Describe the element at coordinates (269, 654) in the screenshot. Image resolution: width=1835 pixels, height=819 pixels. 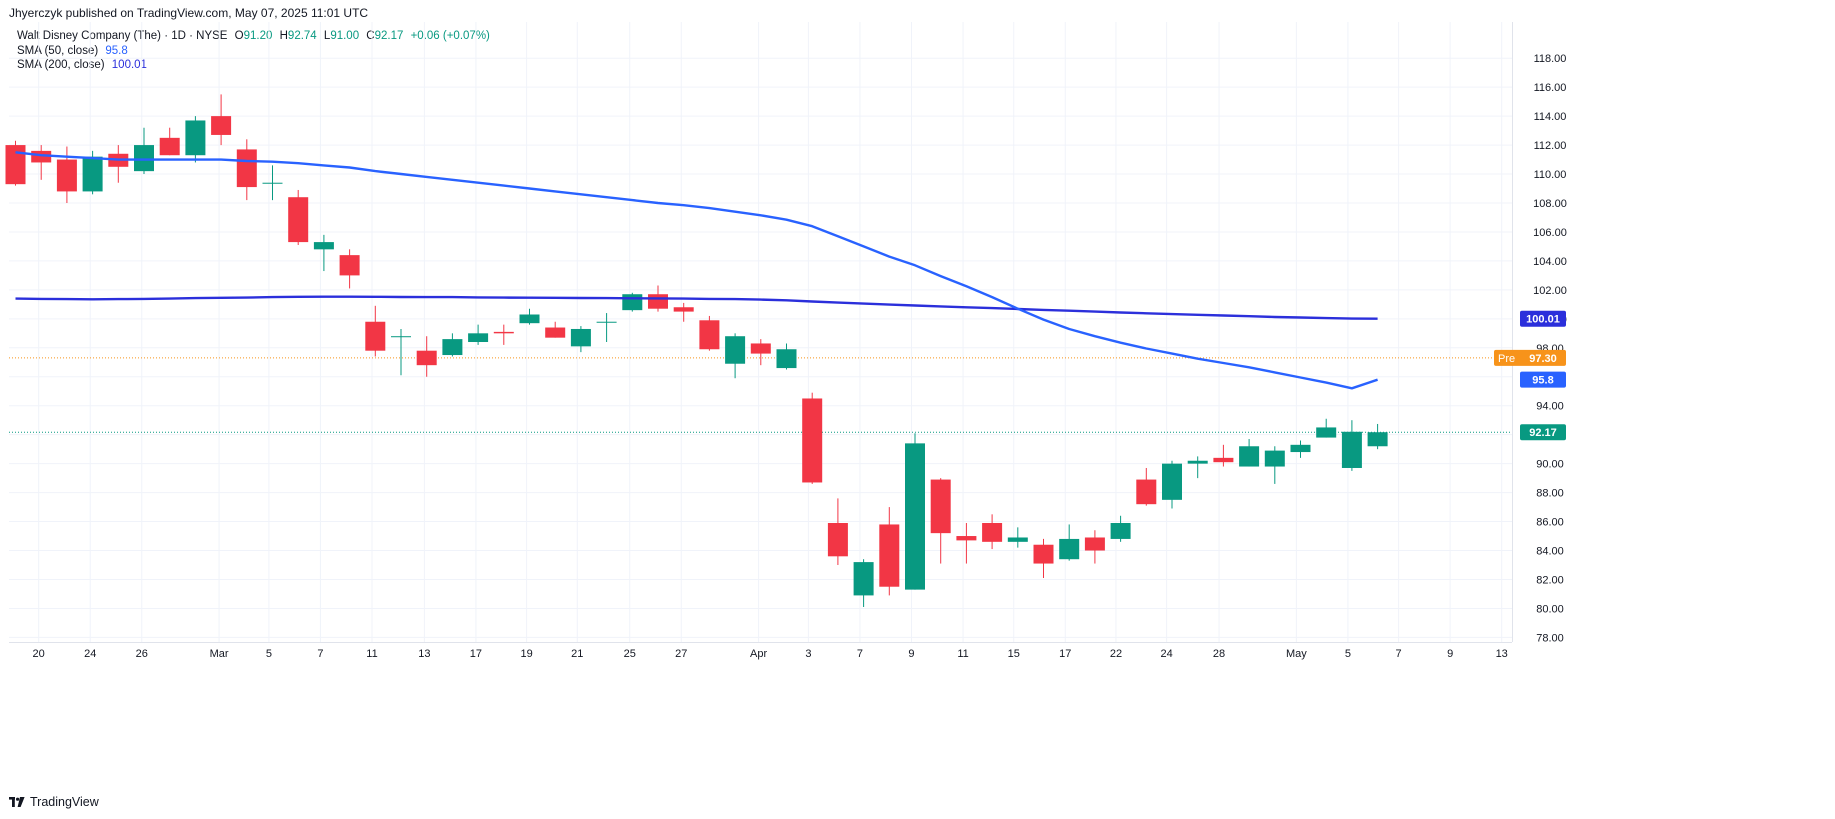
I see `x-tick-label: 5` at that location.